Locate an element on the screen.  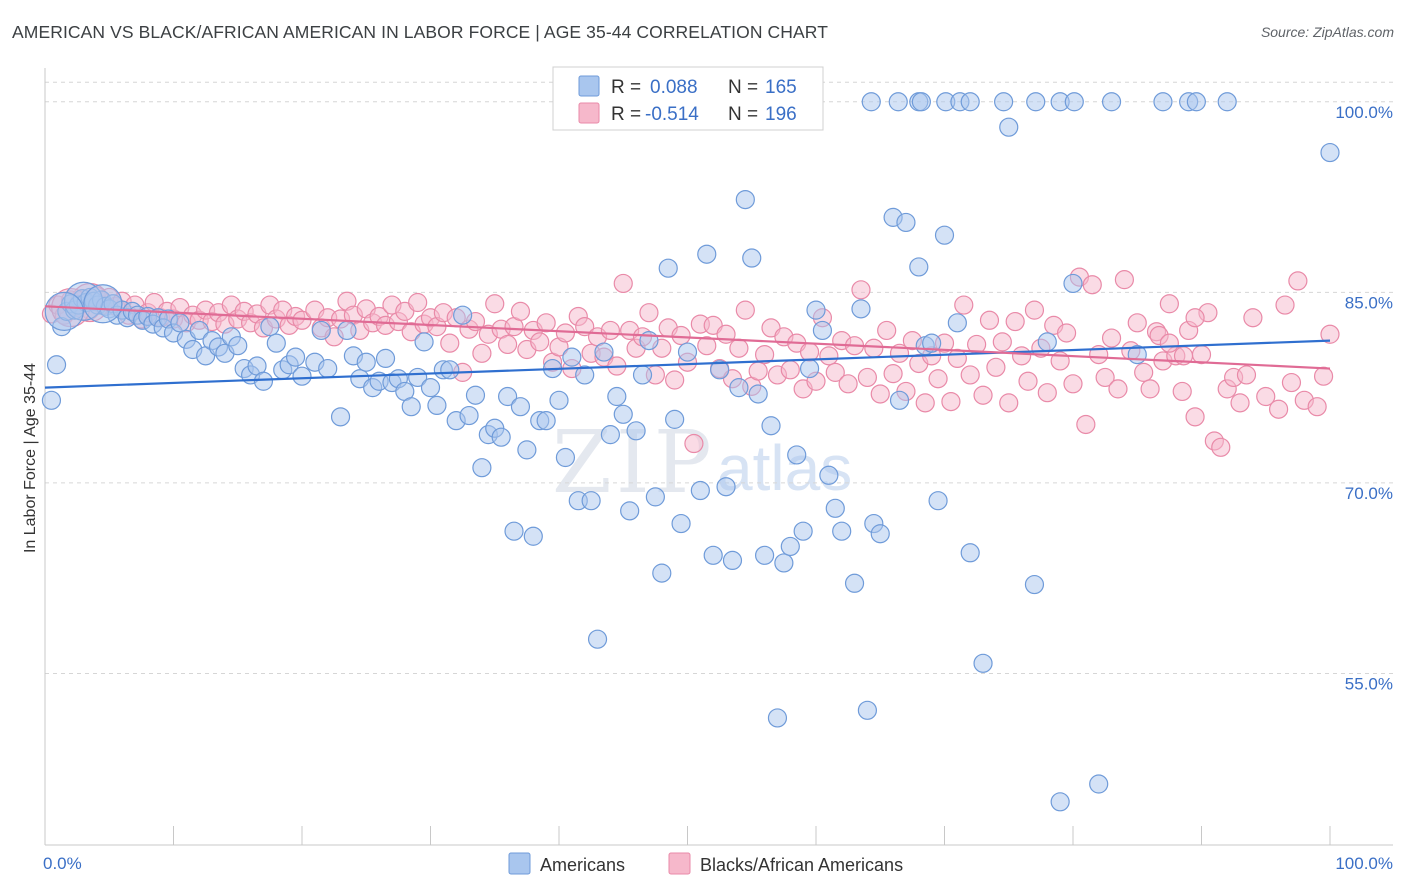
y-tick-label-0: 55.0% is located at coordinates (1369, 683).